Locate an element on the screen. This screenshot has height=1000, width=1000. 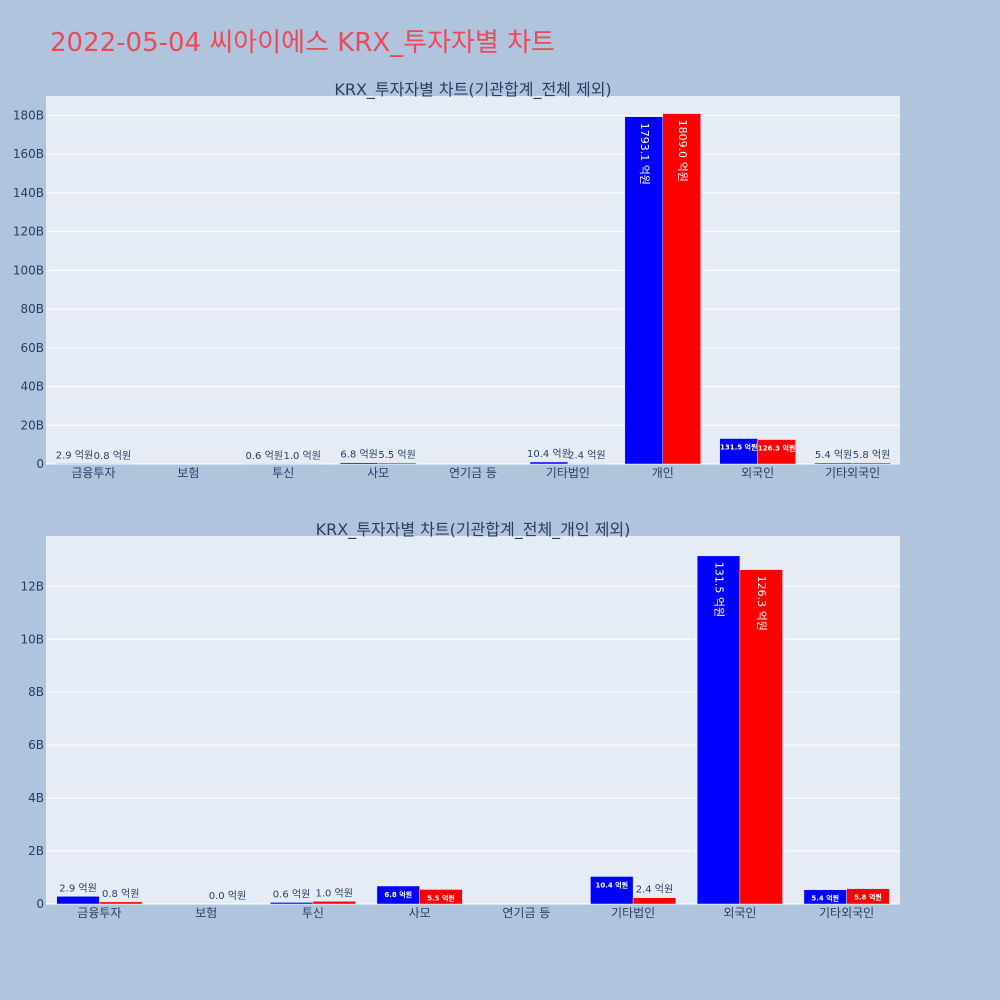
y-tick-label: 2B is located at coordinates (36, 851).